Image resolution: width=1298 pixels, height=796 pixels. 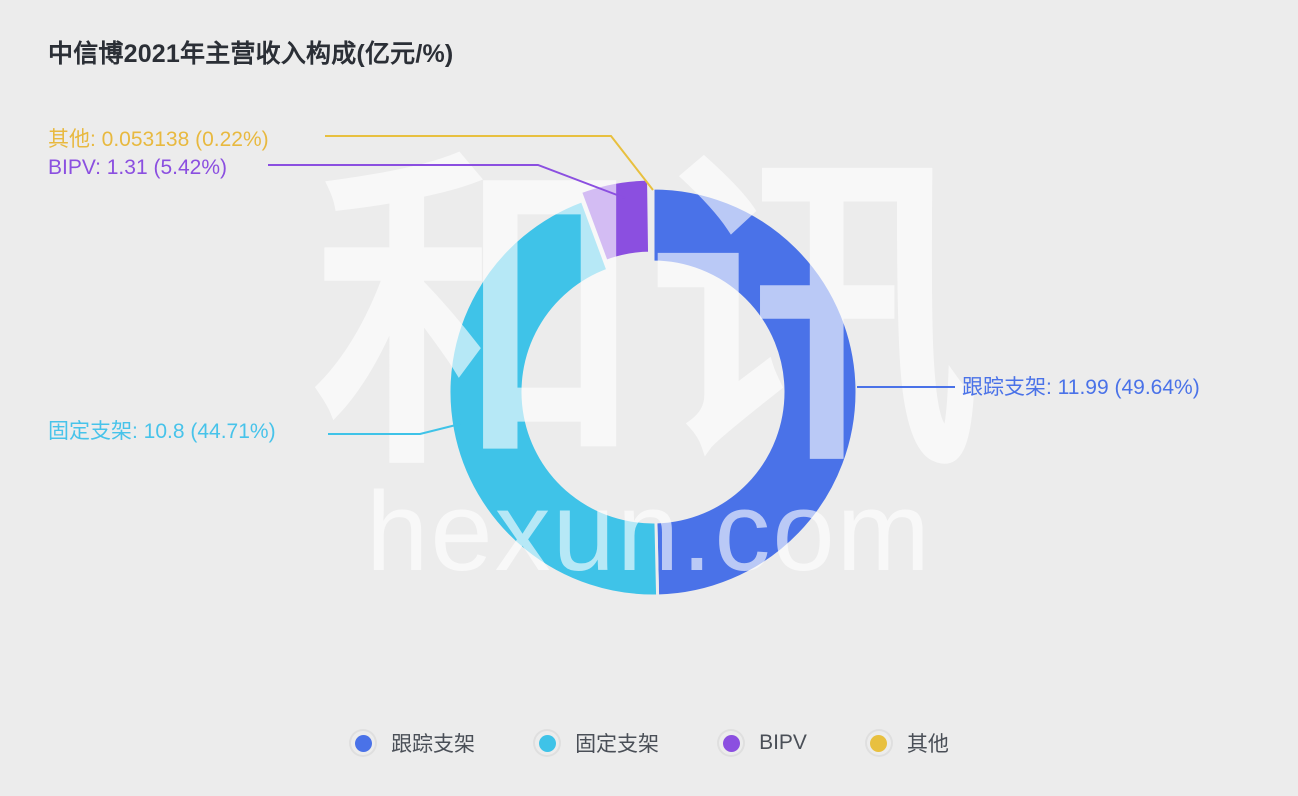 I want to click on legend-item-label: BIPV, so click(x=783, y=742).